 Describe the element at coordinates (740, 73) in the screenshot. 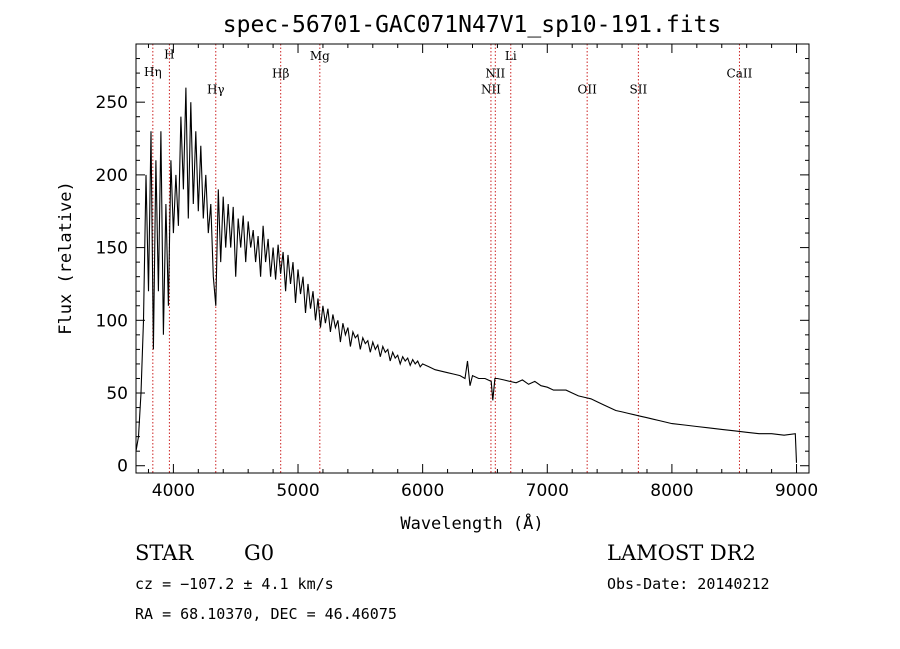

I see `line-label-10: CaII` at that location.